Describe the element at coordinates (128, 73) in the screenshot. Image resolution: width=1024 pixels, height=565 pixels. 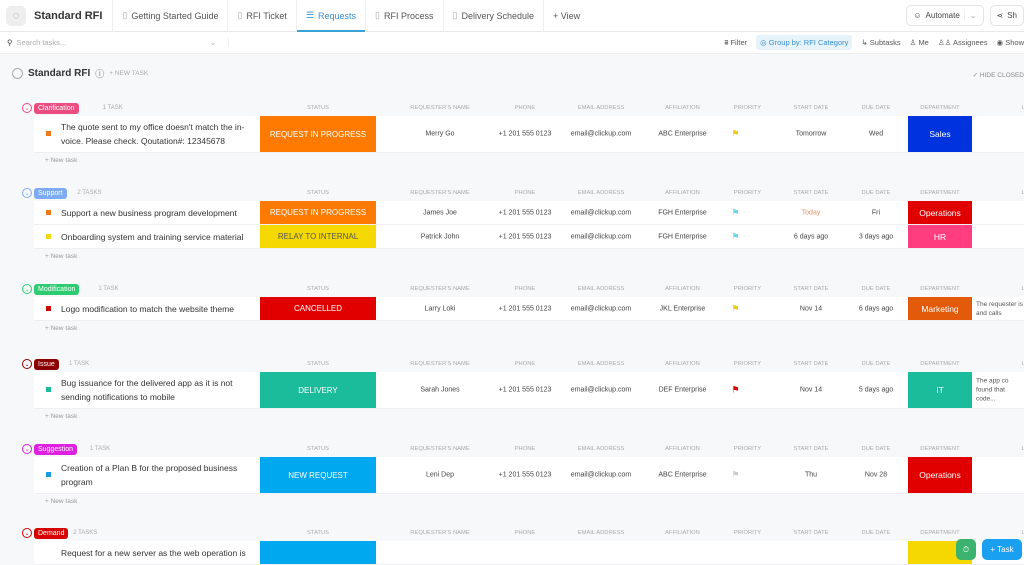
I see `new-task-button: + NEW TASK` at that location.